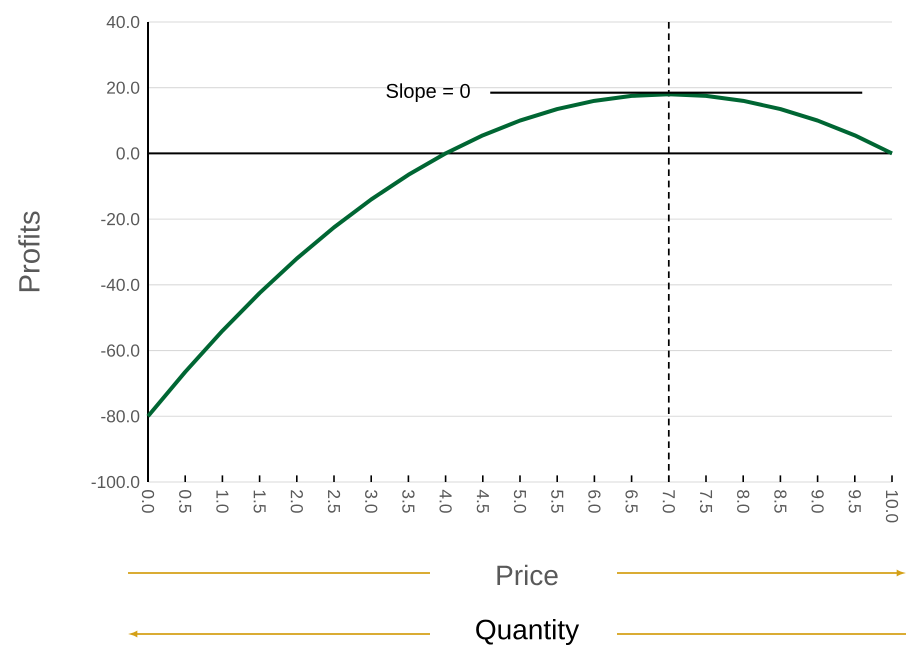 The height and width of the screenshot is (656, 908). I want to click on x-tick-label: 1.0, so click(222, 501).